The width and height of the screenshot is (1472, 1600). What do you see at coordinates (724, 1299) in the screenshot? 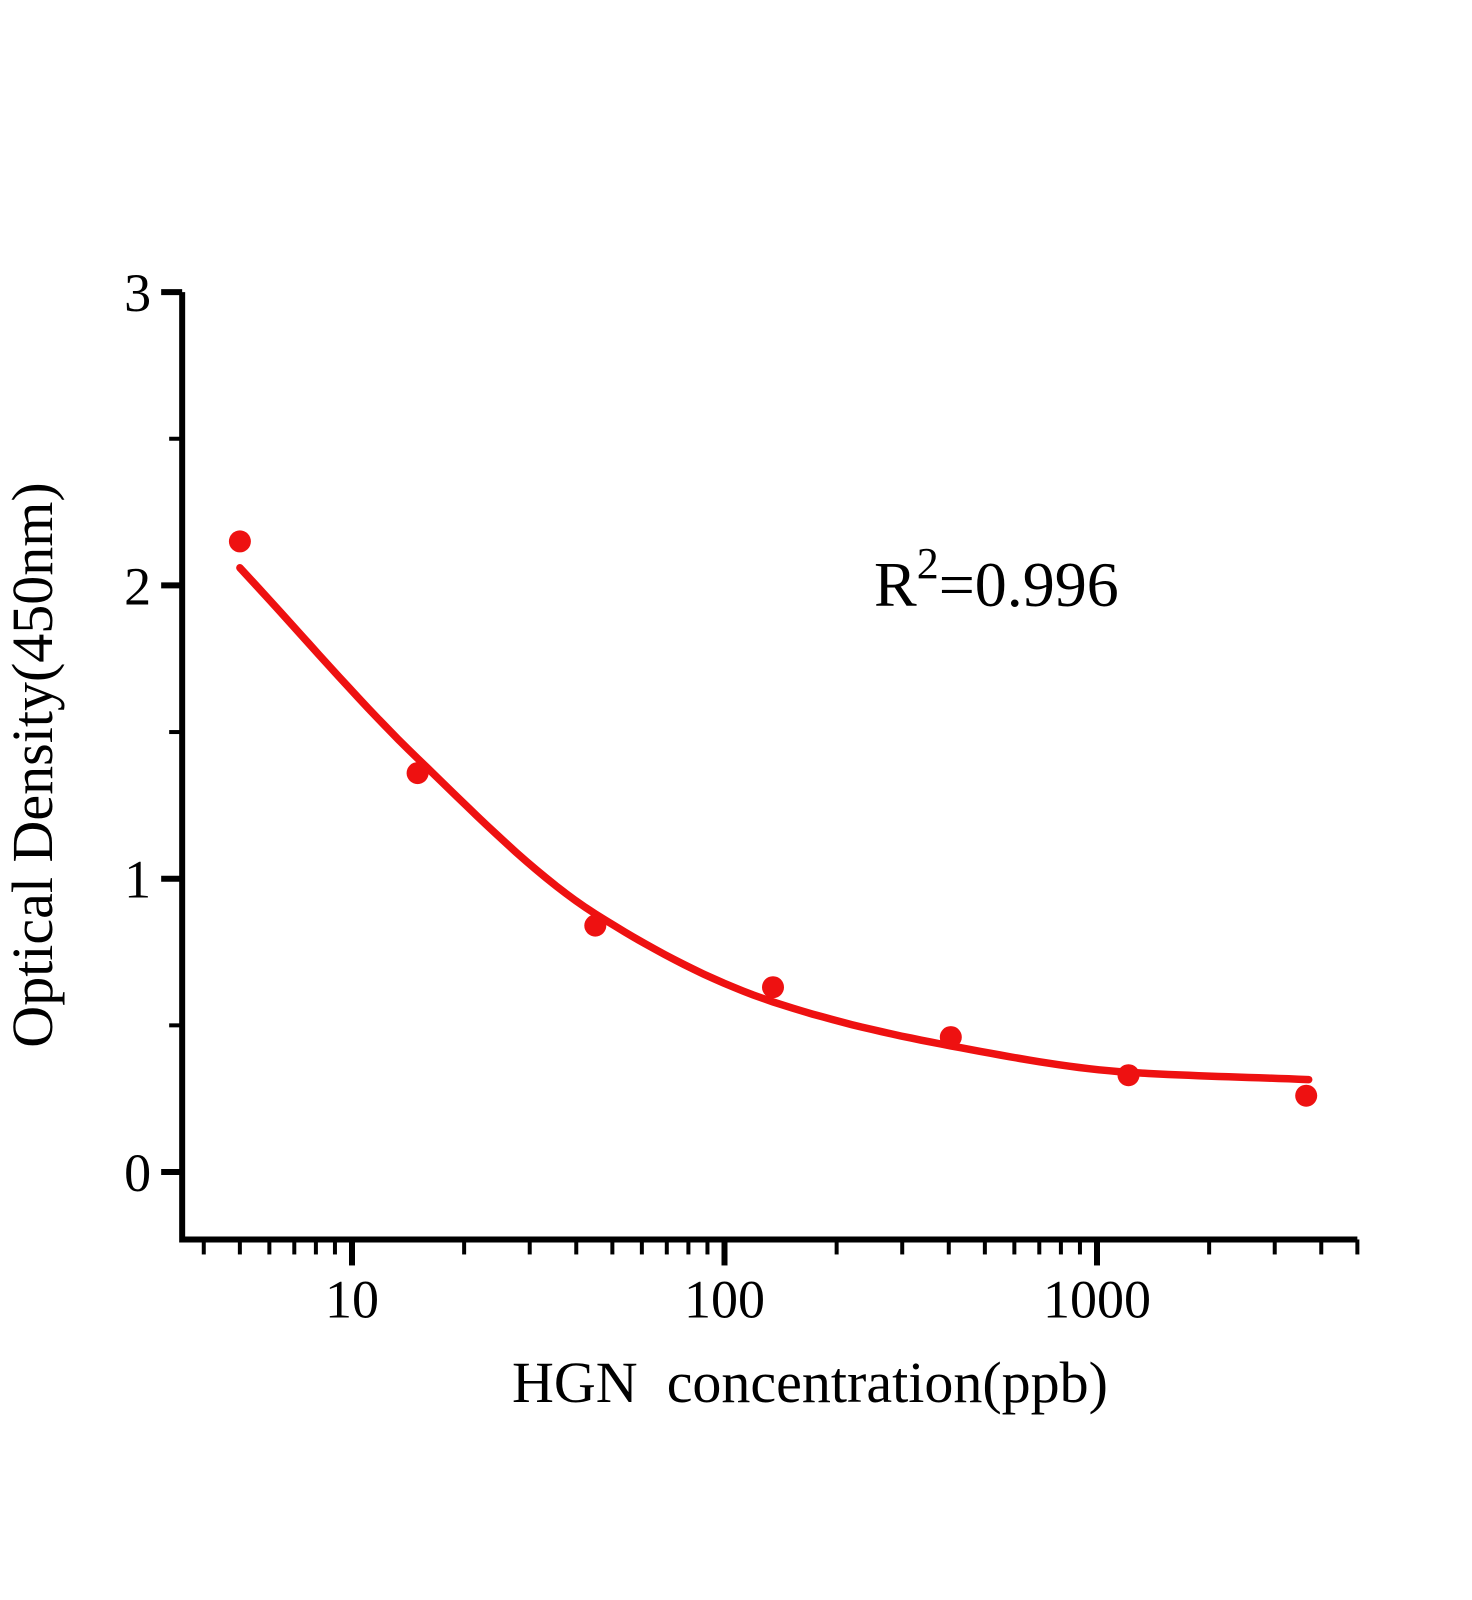
I see `x-tick-label: 100` at bounding box center [724, 1299].